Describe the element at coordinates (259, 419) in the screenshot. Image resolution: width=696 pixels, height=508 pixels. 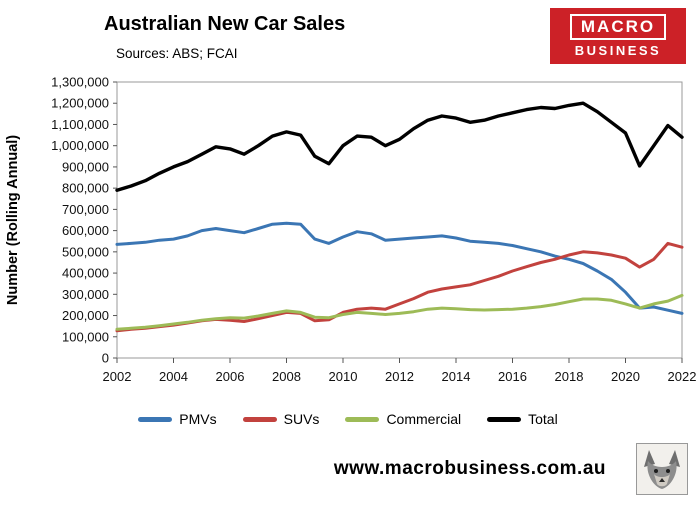
I see `legend-swatch-suvs` at that location.